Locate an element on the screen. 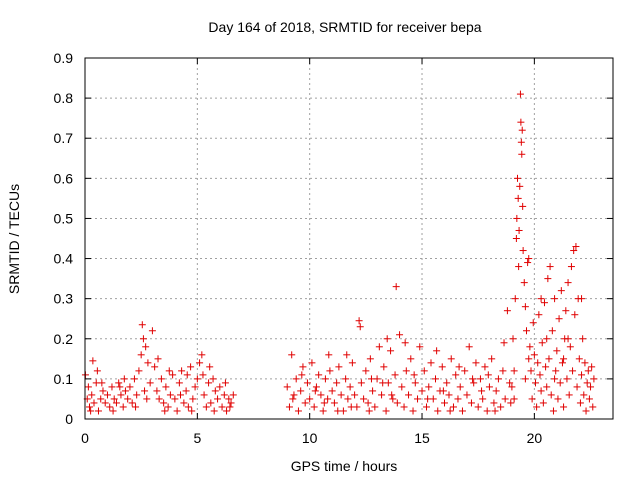 The image size is (640, 480). x-tick-label: 0 is located at coordinates (85, 438).